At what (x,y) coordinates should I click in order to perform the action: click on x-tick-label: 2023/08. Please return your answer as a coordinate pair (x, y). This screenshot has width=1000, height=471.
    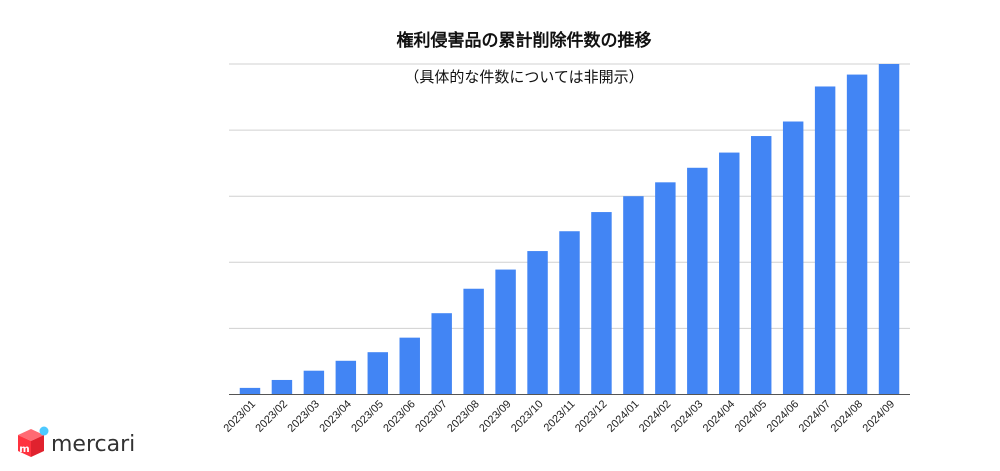
    Looking at the image, I should click on (463, 416).